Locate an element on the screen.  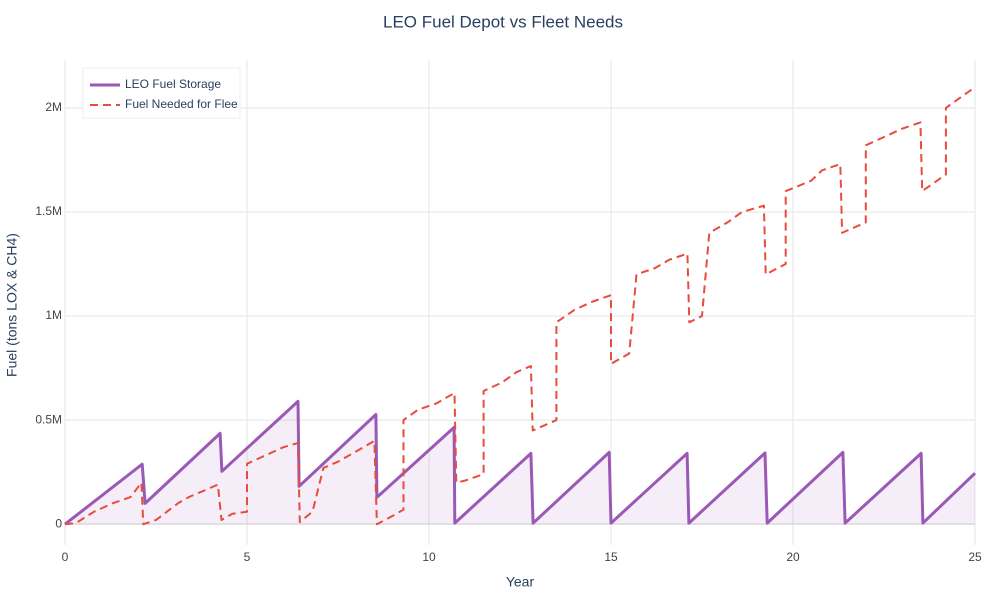
x-tick-label: 5 is located at coordinates (247, 557).